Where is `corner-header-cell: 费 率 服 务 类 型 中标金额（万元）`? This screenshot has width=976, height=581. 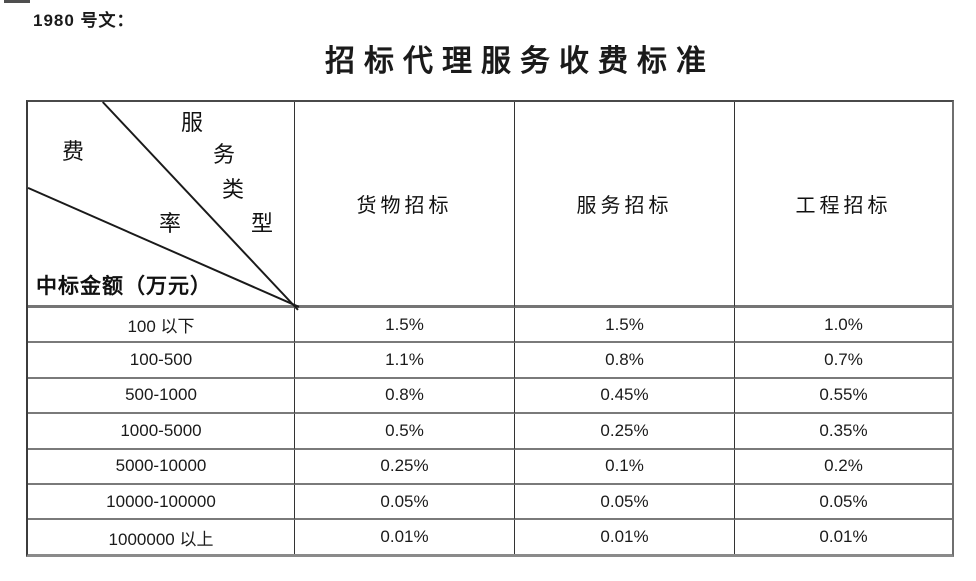
corner-header-cell: 费 率 服 务 类 型 中标金额（万元） is located at coordinates (163, 206).